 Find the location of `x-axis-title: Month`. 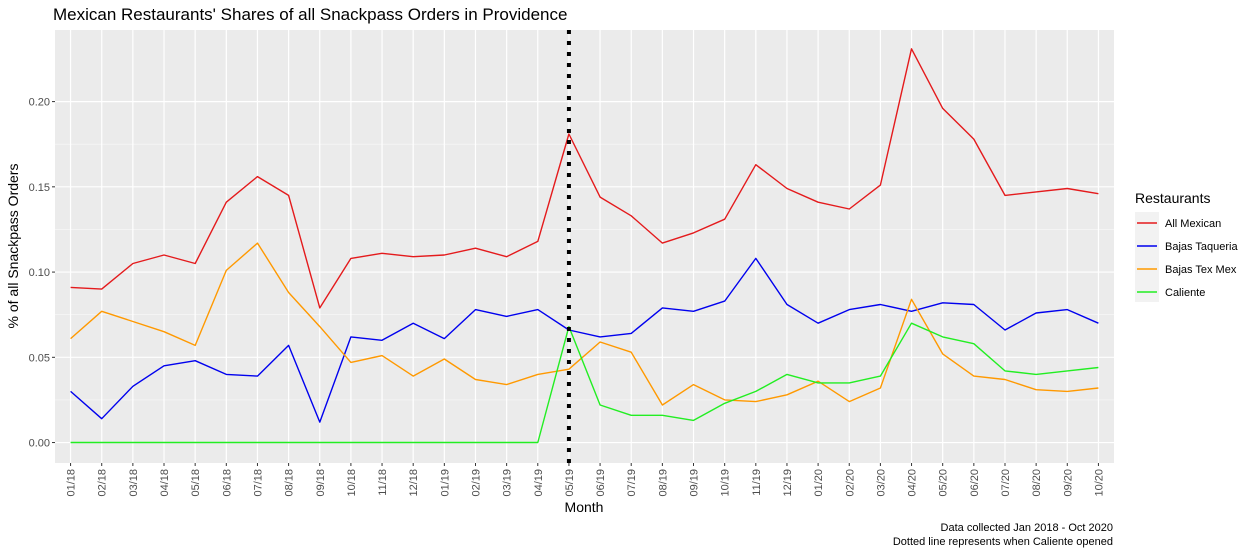

x-axis-title: Month is located at coordinates (584, 507).